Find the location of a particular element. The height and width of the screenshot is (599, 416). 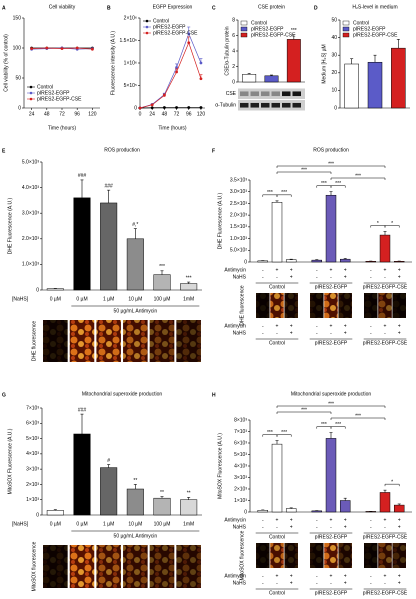

x-tick-label: 48 is located at coordinates (47, 114).